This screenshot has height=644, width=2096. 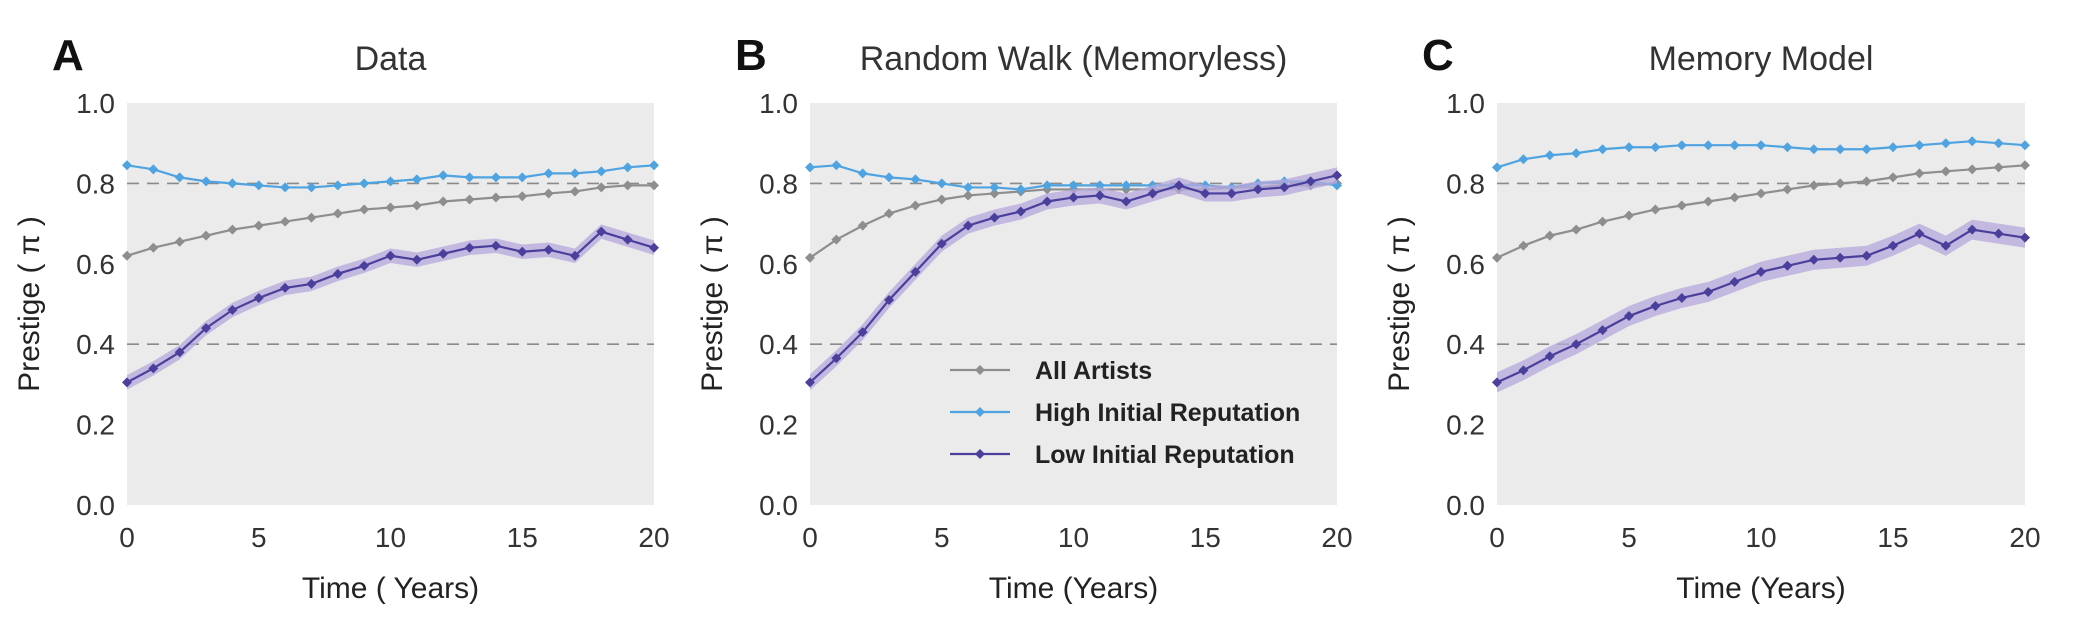 What do you see at coordinates (751, 55) in the screenshot?
I see `panel-letter: B` at bounding box center [751, 55].